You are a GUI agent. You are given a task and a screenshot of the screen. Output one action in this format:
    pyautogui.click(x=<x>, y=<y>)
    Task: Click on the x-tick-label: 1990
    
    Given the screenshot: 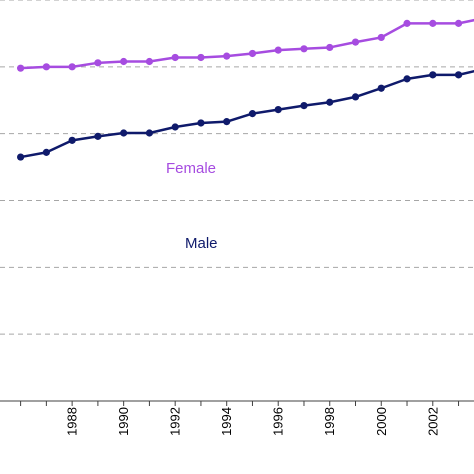 What is the action you would take?
    pyautogui.click(x=123, y=421)
    